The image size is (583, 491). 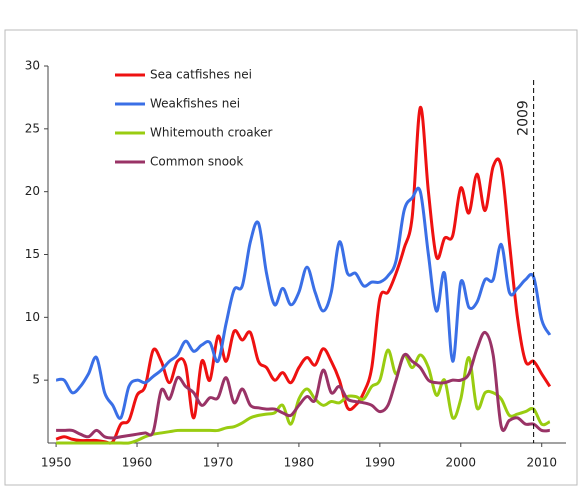 I want to click on y-tick-label: 15, so click(x=32, y=254).